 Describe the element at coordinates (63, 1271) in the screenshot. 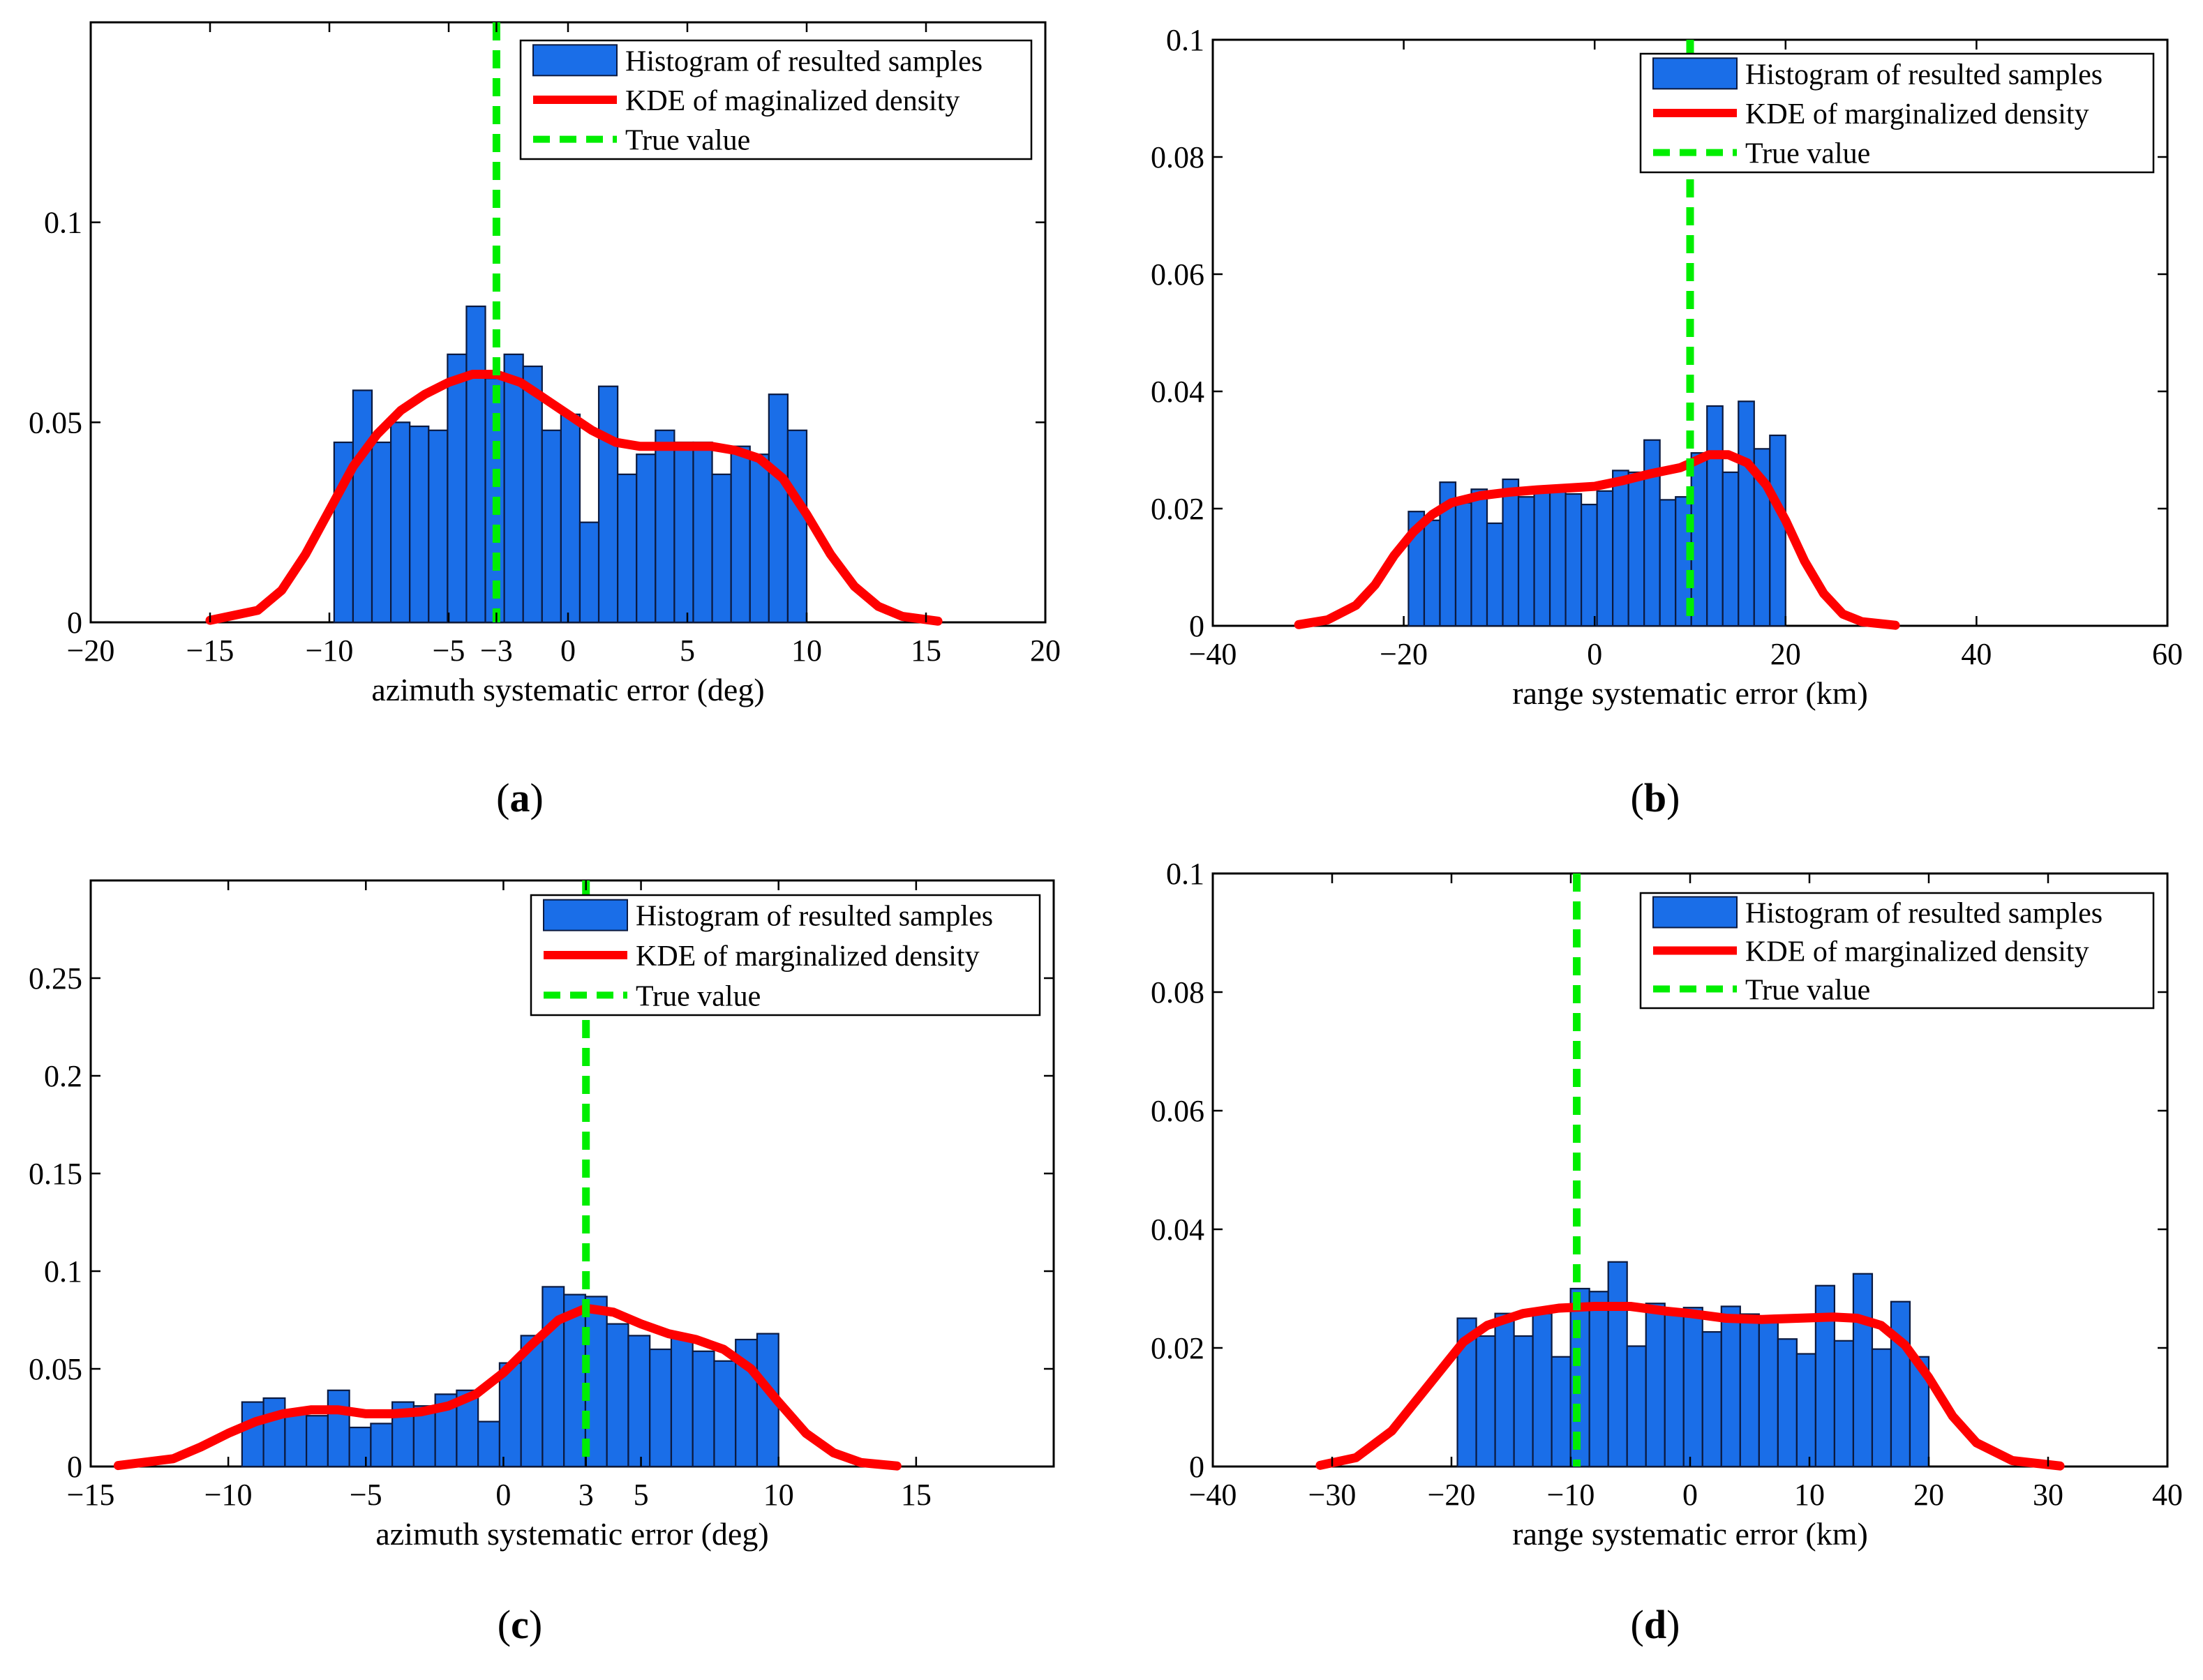

I see `y-tick-label: 0.1` at that location.